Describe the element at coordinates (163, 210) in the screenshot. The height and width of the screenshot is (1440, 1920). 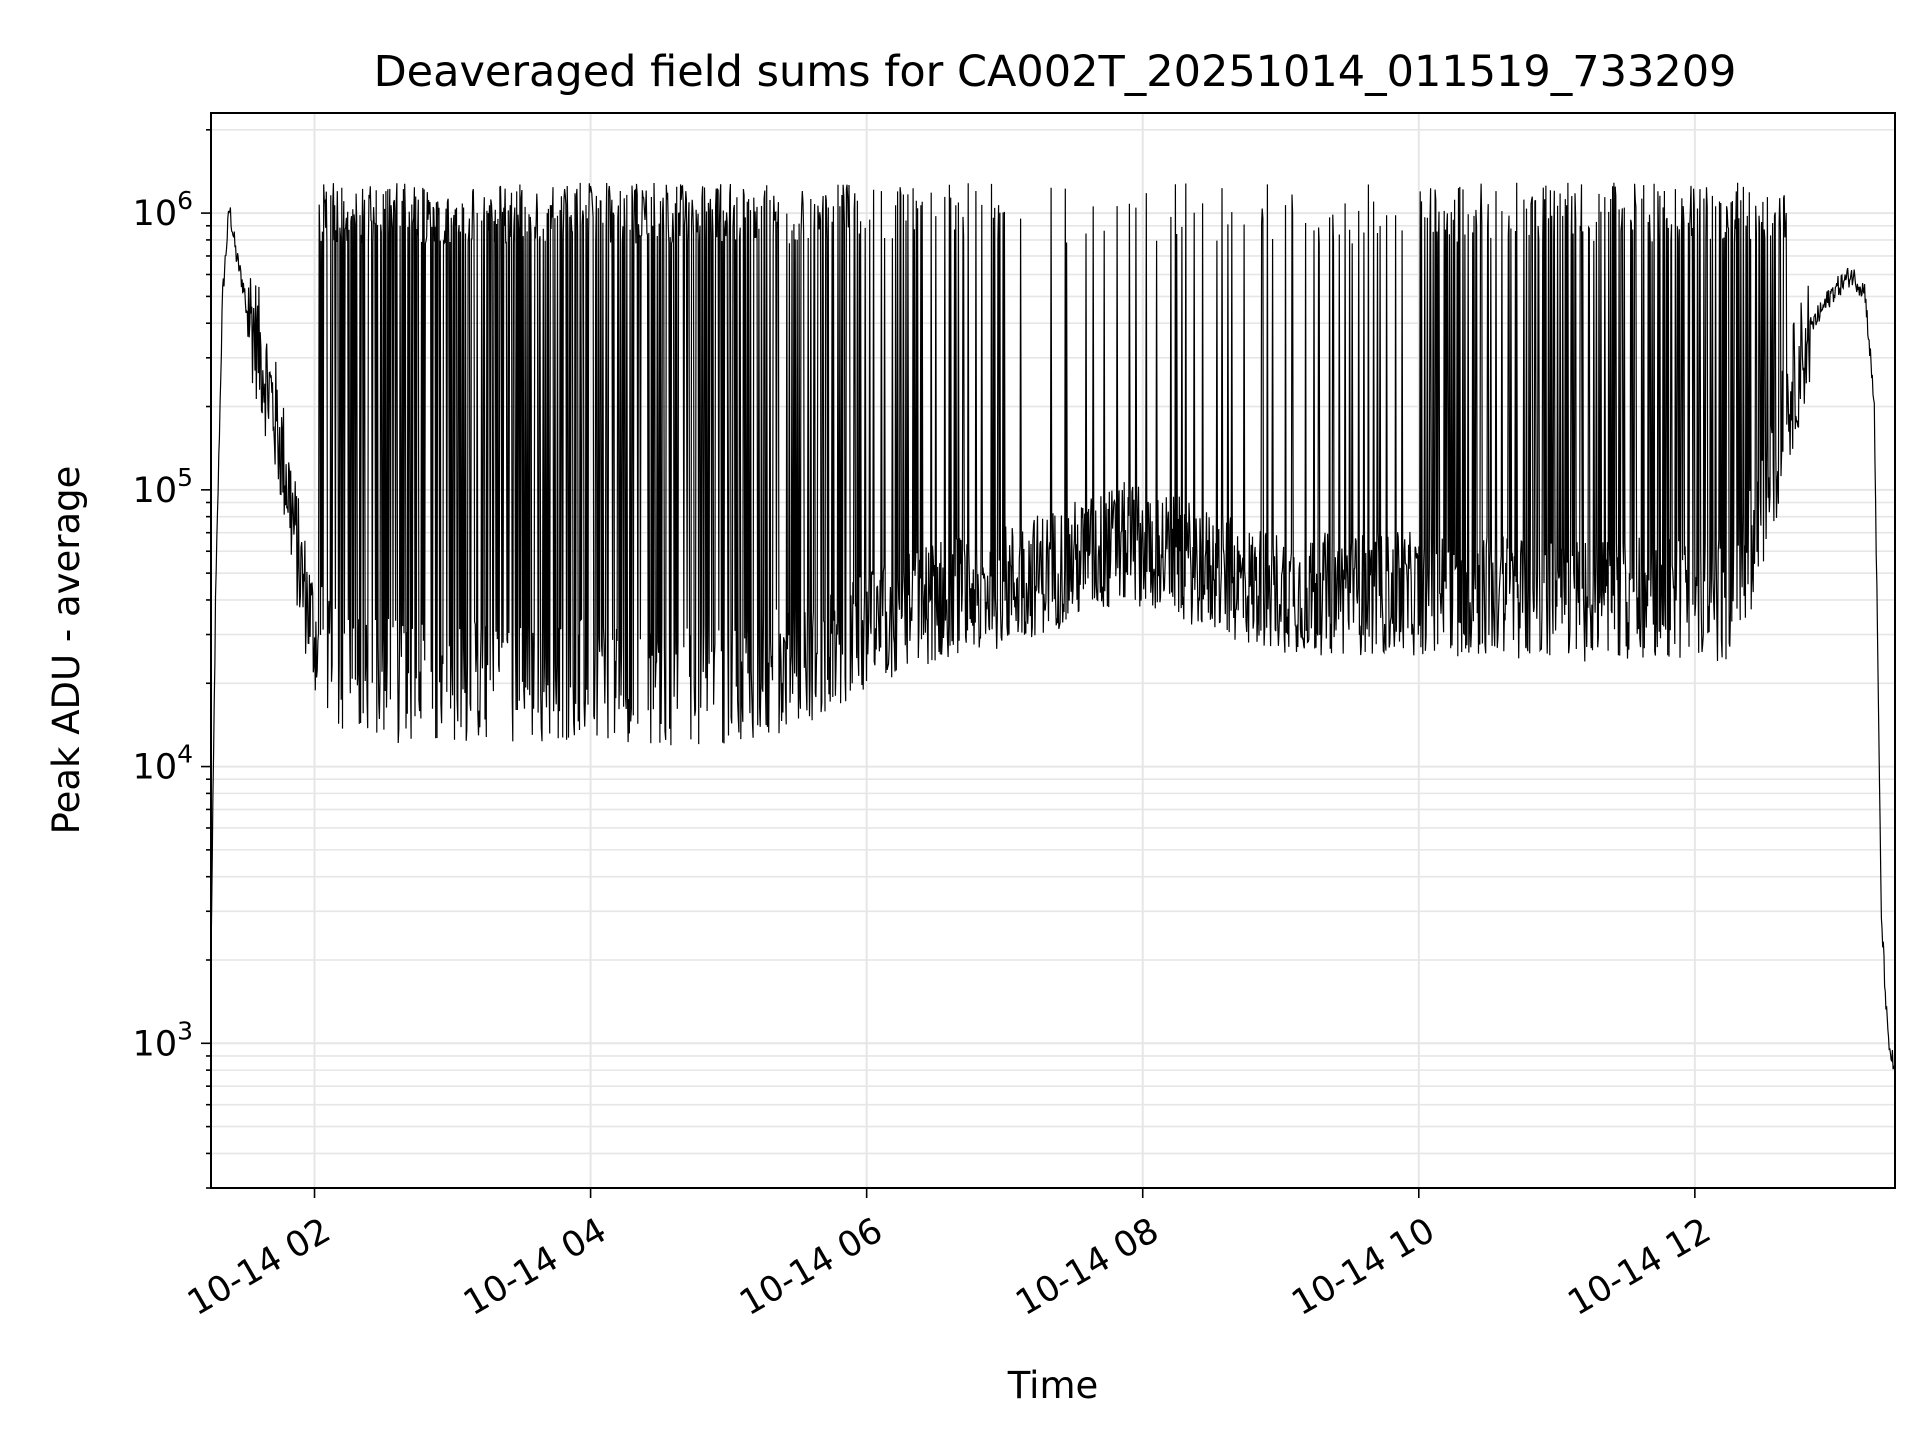
I see `y-tick-label: 10⁶` at that location.